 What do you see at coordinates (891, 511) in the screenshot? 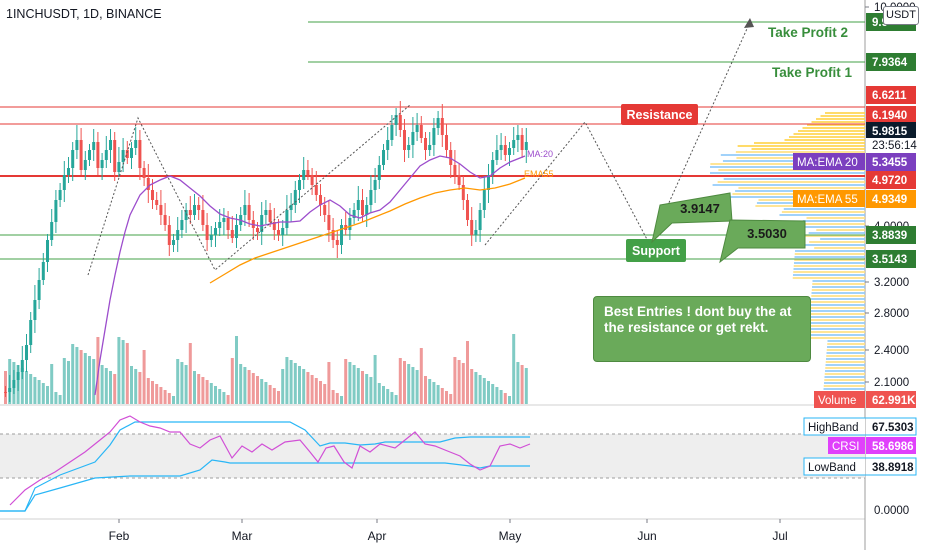
I see `oscillator-zero-label: 0.0000` at bounding box center [891, 511].